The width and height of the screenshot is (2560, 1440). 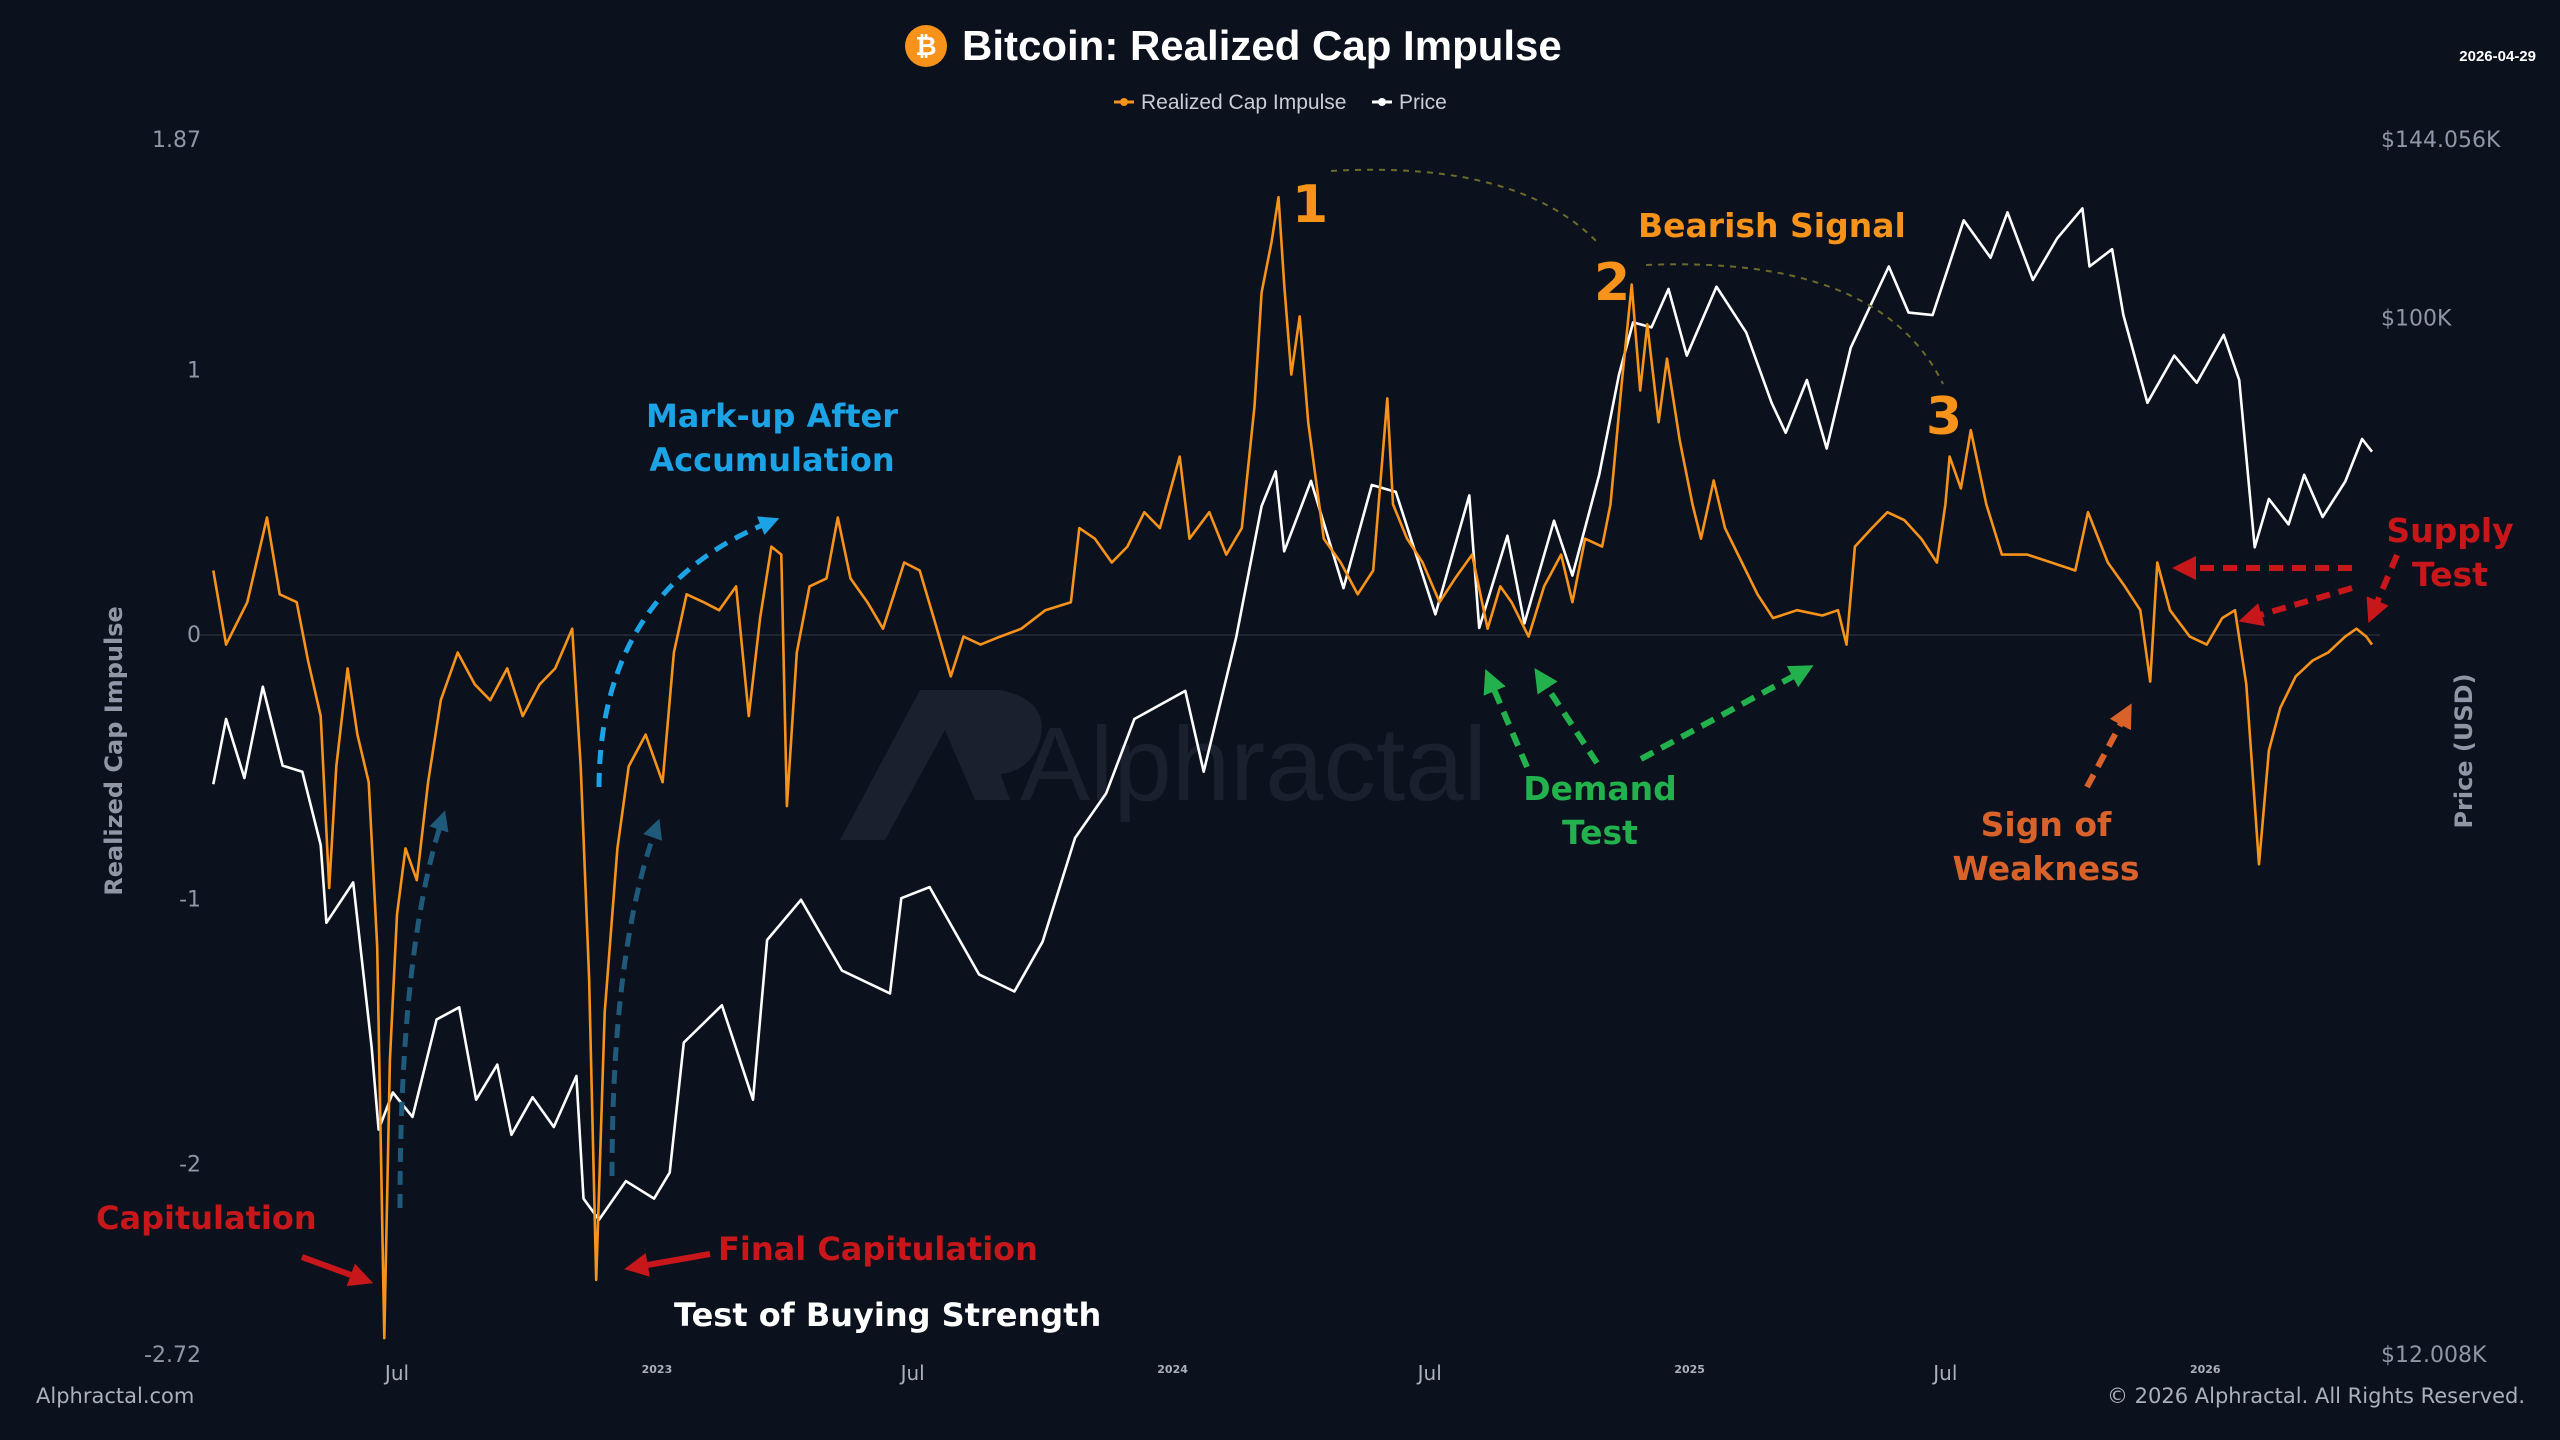 I want to click on arrow-capitulation, so click(x=337, y=1270).